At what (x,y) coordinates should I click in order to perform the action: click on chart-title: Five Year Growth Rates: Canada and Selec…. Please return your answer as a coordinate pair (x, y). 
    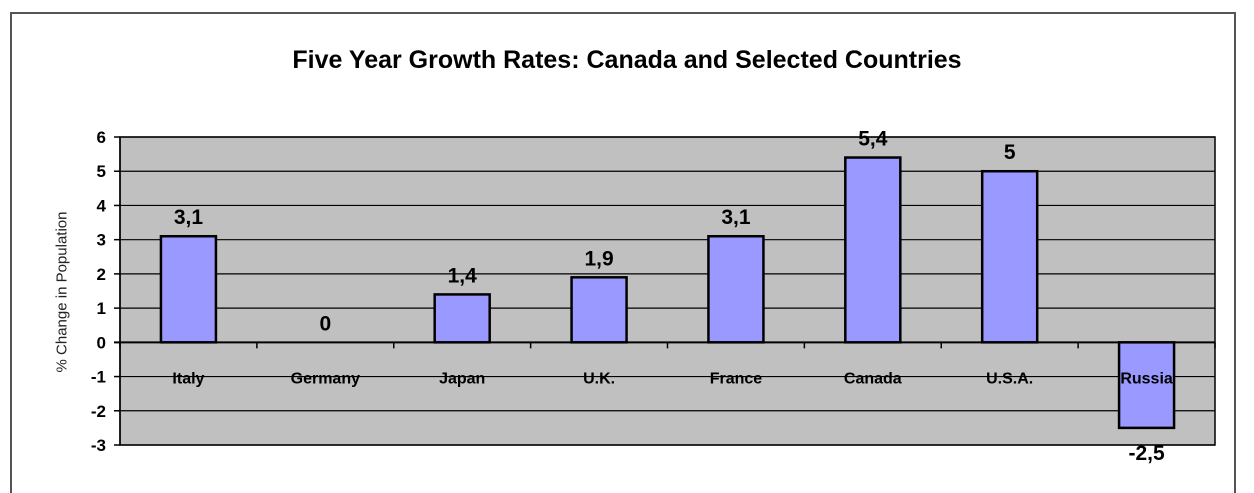
    Looking at the image, I should click on (627, 60).